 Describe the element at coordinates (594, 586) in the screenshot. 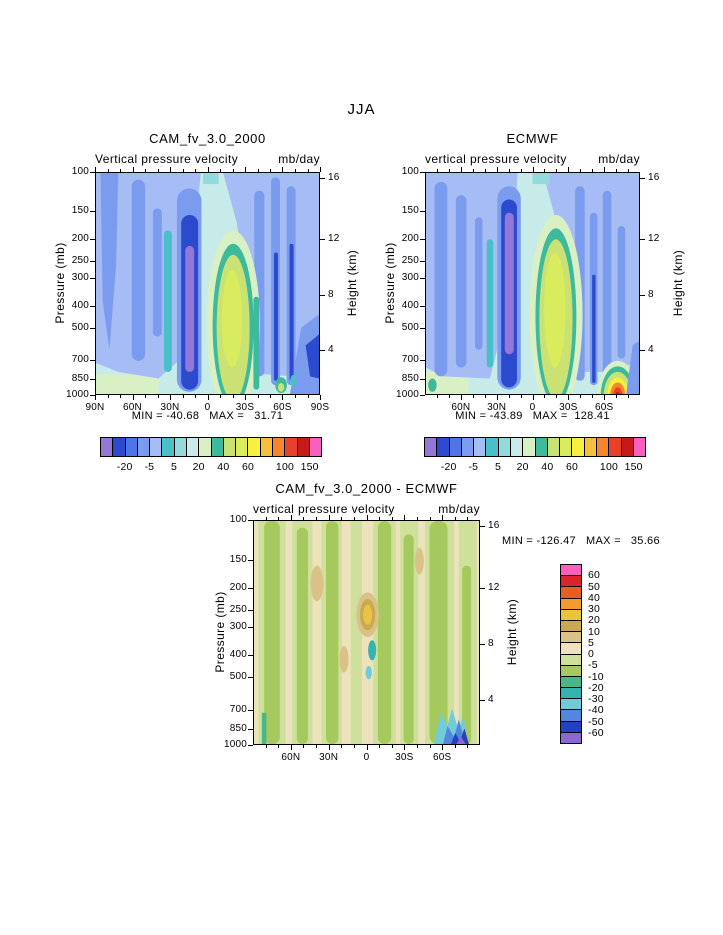

I see `cb-diff-label: 50` at that location.